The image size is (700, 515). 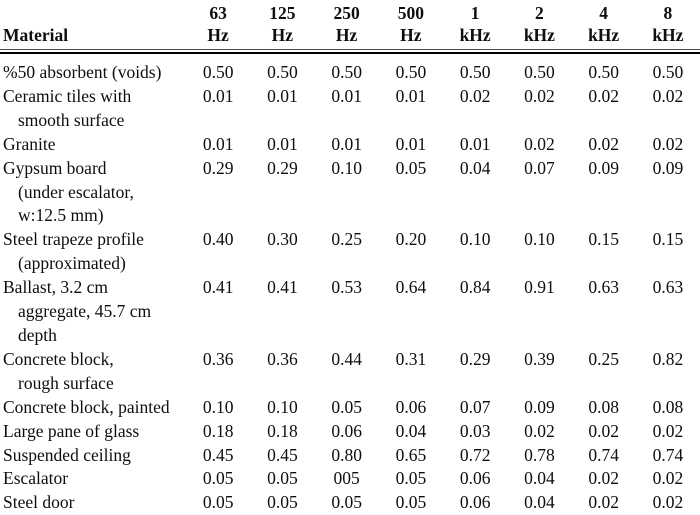 What do you see at coordinates (36, 478) in the screenshot?
I see `material-name-line: Escalator` at bounding box center [36, 478].